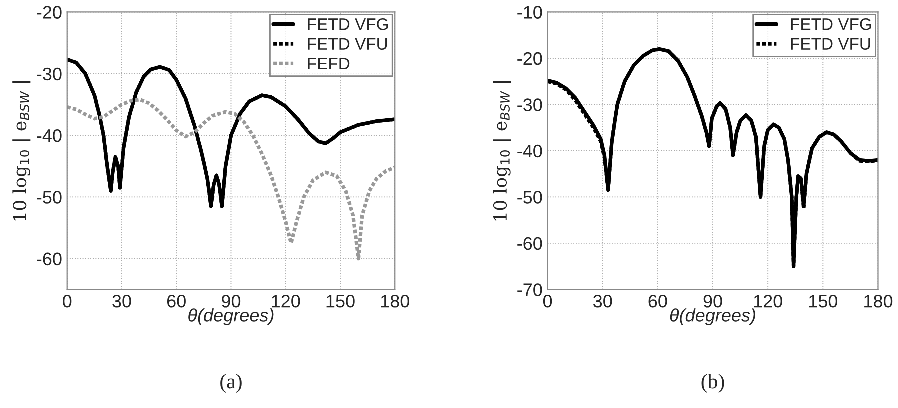 The width and height of the screenshot is (898, 408). Describe the element at coordinates (713, 383) in the screenshot. I see `text: (b)` at that location.